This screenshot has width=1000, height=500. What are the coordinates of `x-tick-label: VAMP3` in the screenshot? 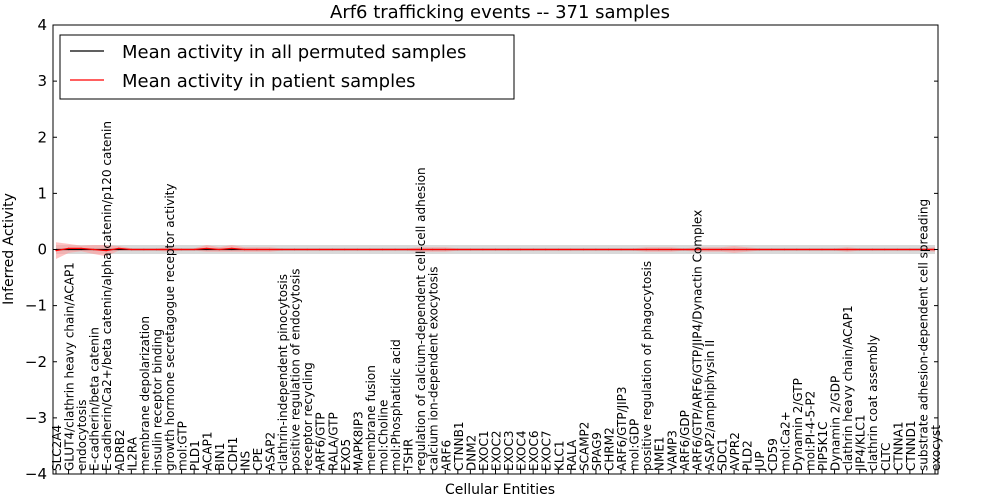 It's located at (672, 450).